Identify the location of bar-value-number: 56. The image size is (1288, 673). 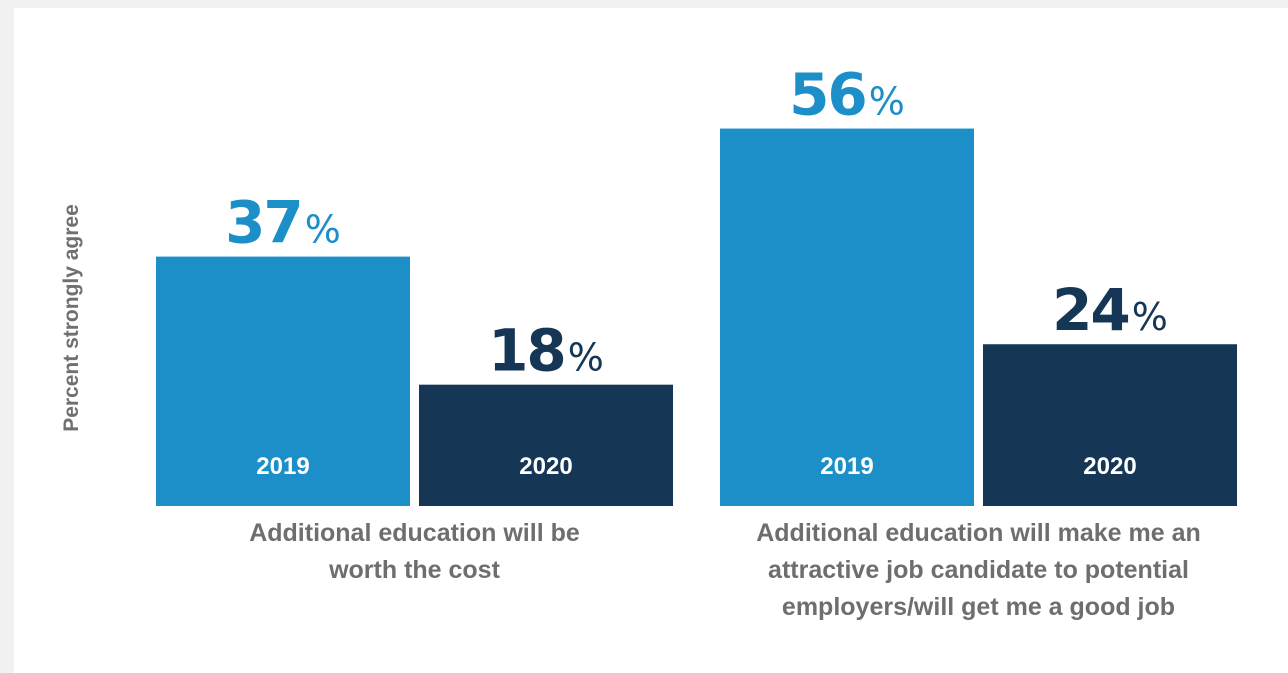
(827, 95).